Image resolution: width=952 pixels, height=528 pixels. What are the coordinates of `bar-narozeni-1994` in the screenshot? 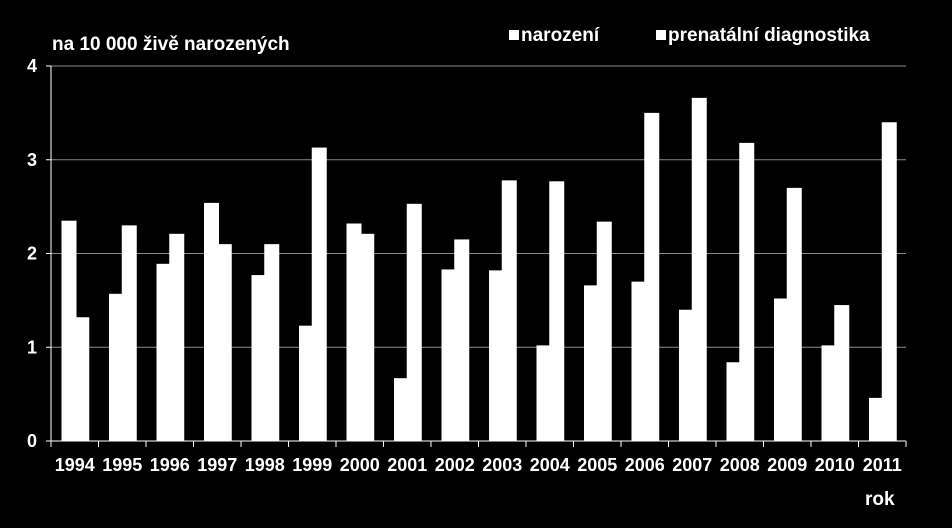 It's located at (69, 330).